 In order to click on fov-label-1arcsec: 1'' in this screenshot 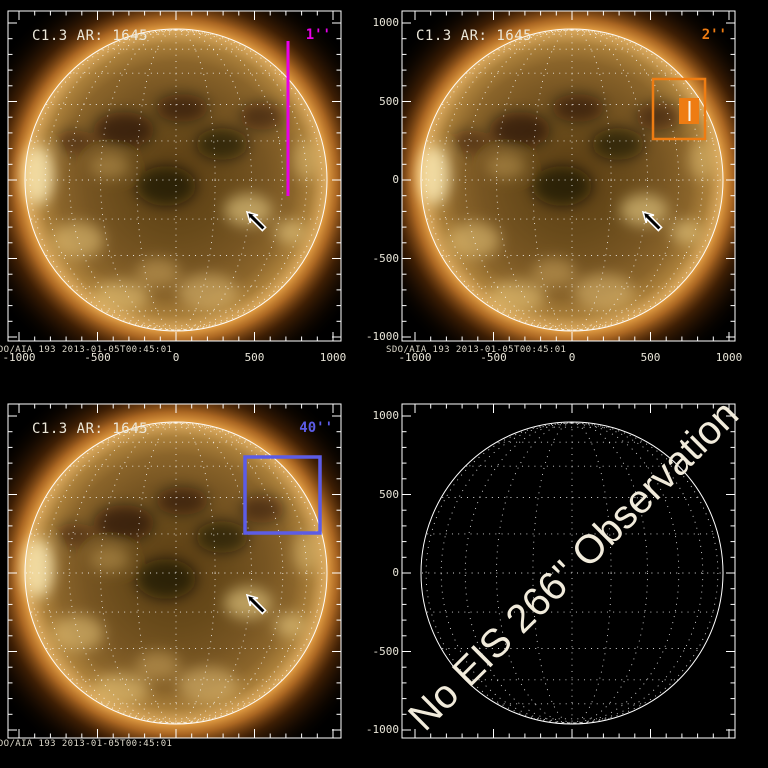, I will do `click(318, 35)`.